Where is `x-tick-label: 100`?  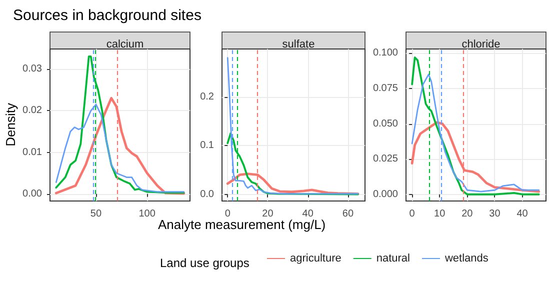
x-tick-label: 100 is located at coordinates (147, 214).